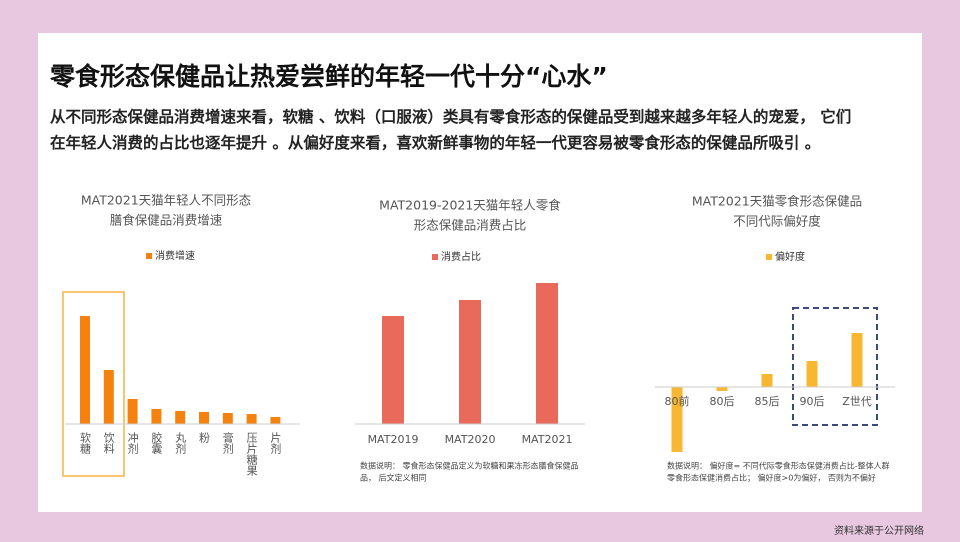  What do you see at coordinates (470, 225) in the screenshot?
I see `chart-title: 形态保健品消费占比` at bounding box center [470, 225].